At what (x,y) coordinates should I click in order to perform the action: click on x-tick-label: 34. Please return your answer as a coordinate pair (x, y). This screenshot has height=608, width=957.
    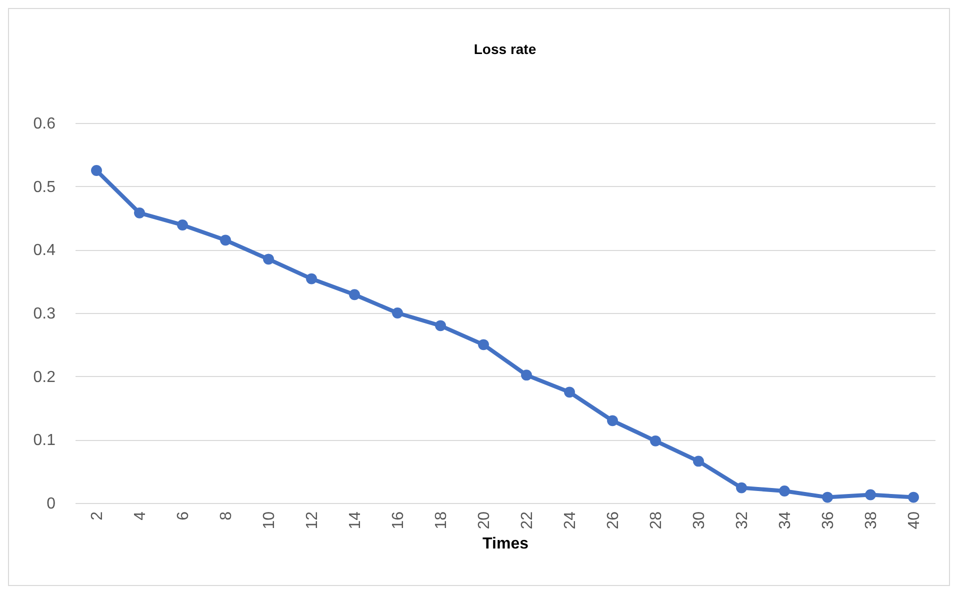
    Looking at the image, I should click on (785, 520).